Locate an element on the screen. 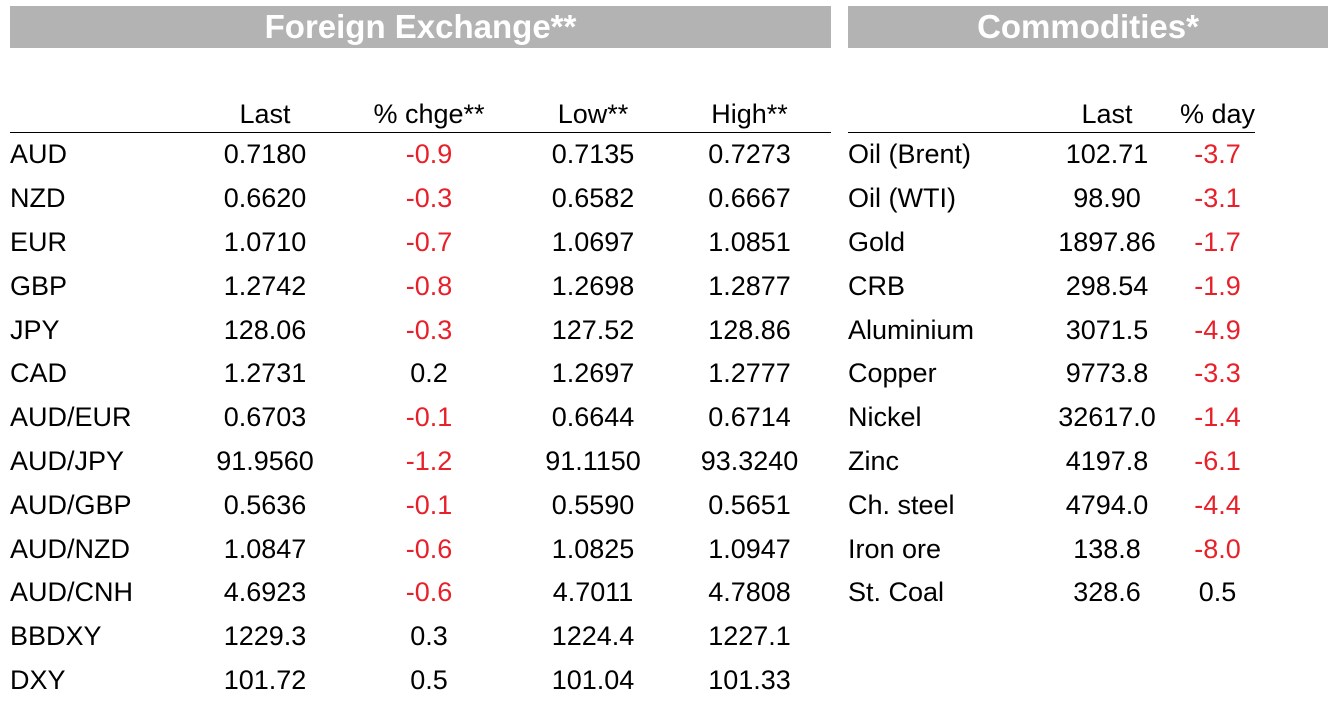  fx-row: JPY 128.06 -0.3 127.52 128.86 is located at coordinates (420, 330).